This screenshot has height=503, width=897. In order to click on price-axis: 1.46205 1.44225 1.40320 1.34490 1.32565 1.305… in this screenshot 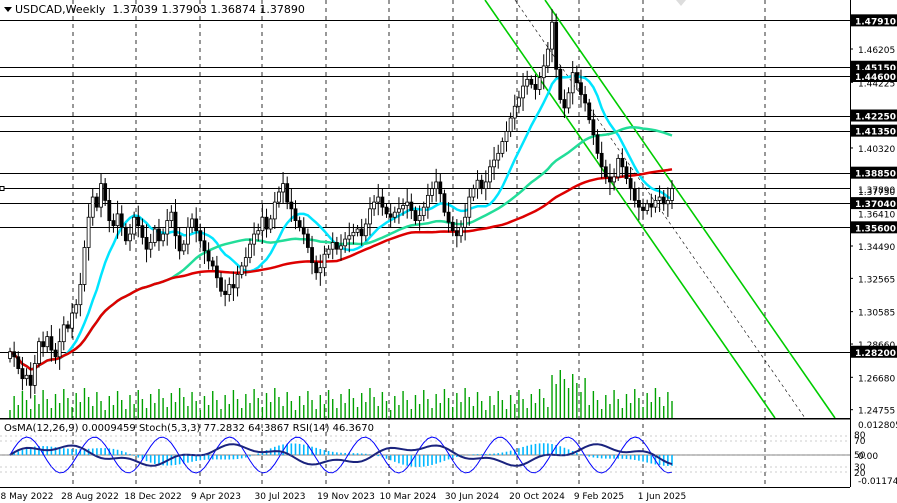, I will do `click(873, 250)`.